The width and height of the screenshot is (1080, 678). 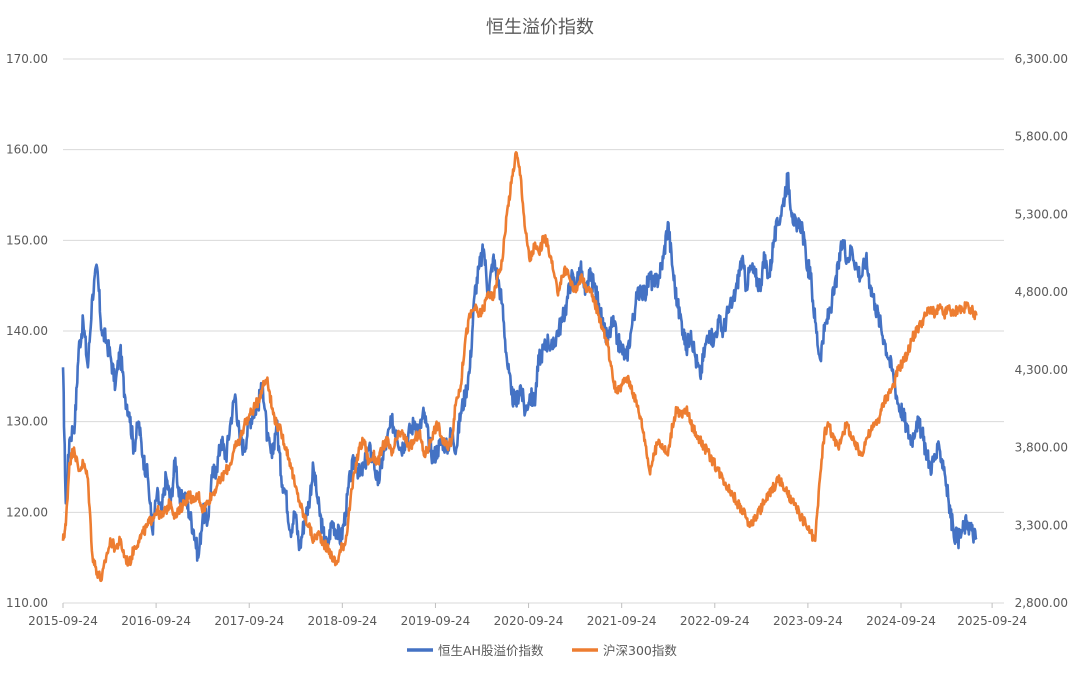 I want to click on left-y-tick-label: 120.00, so click(x=27, y=512).